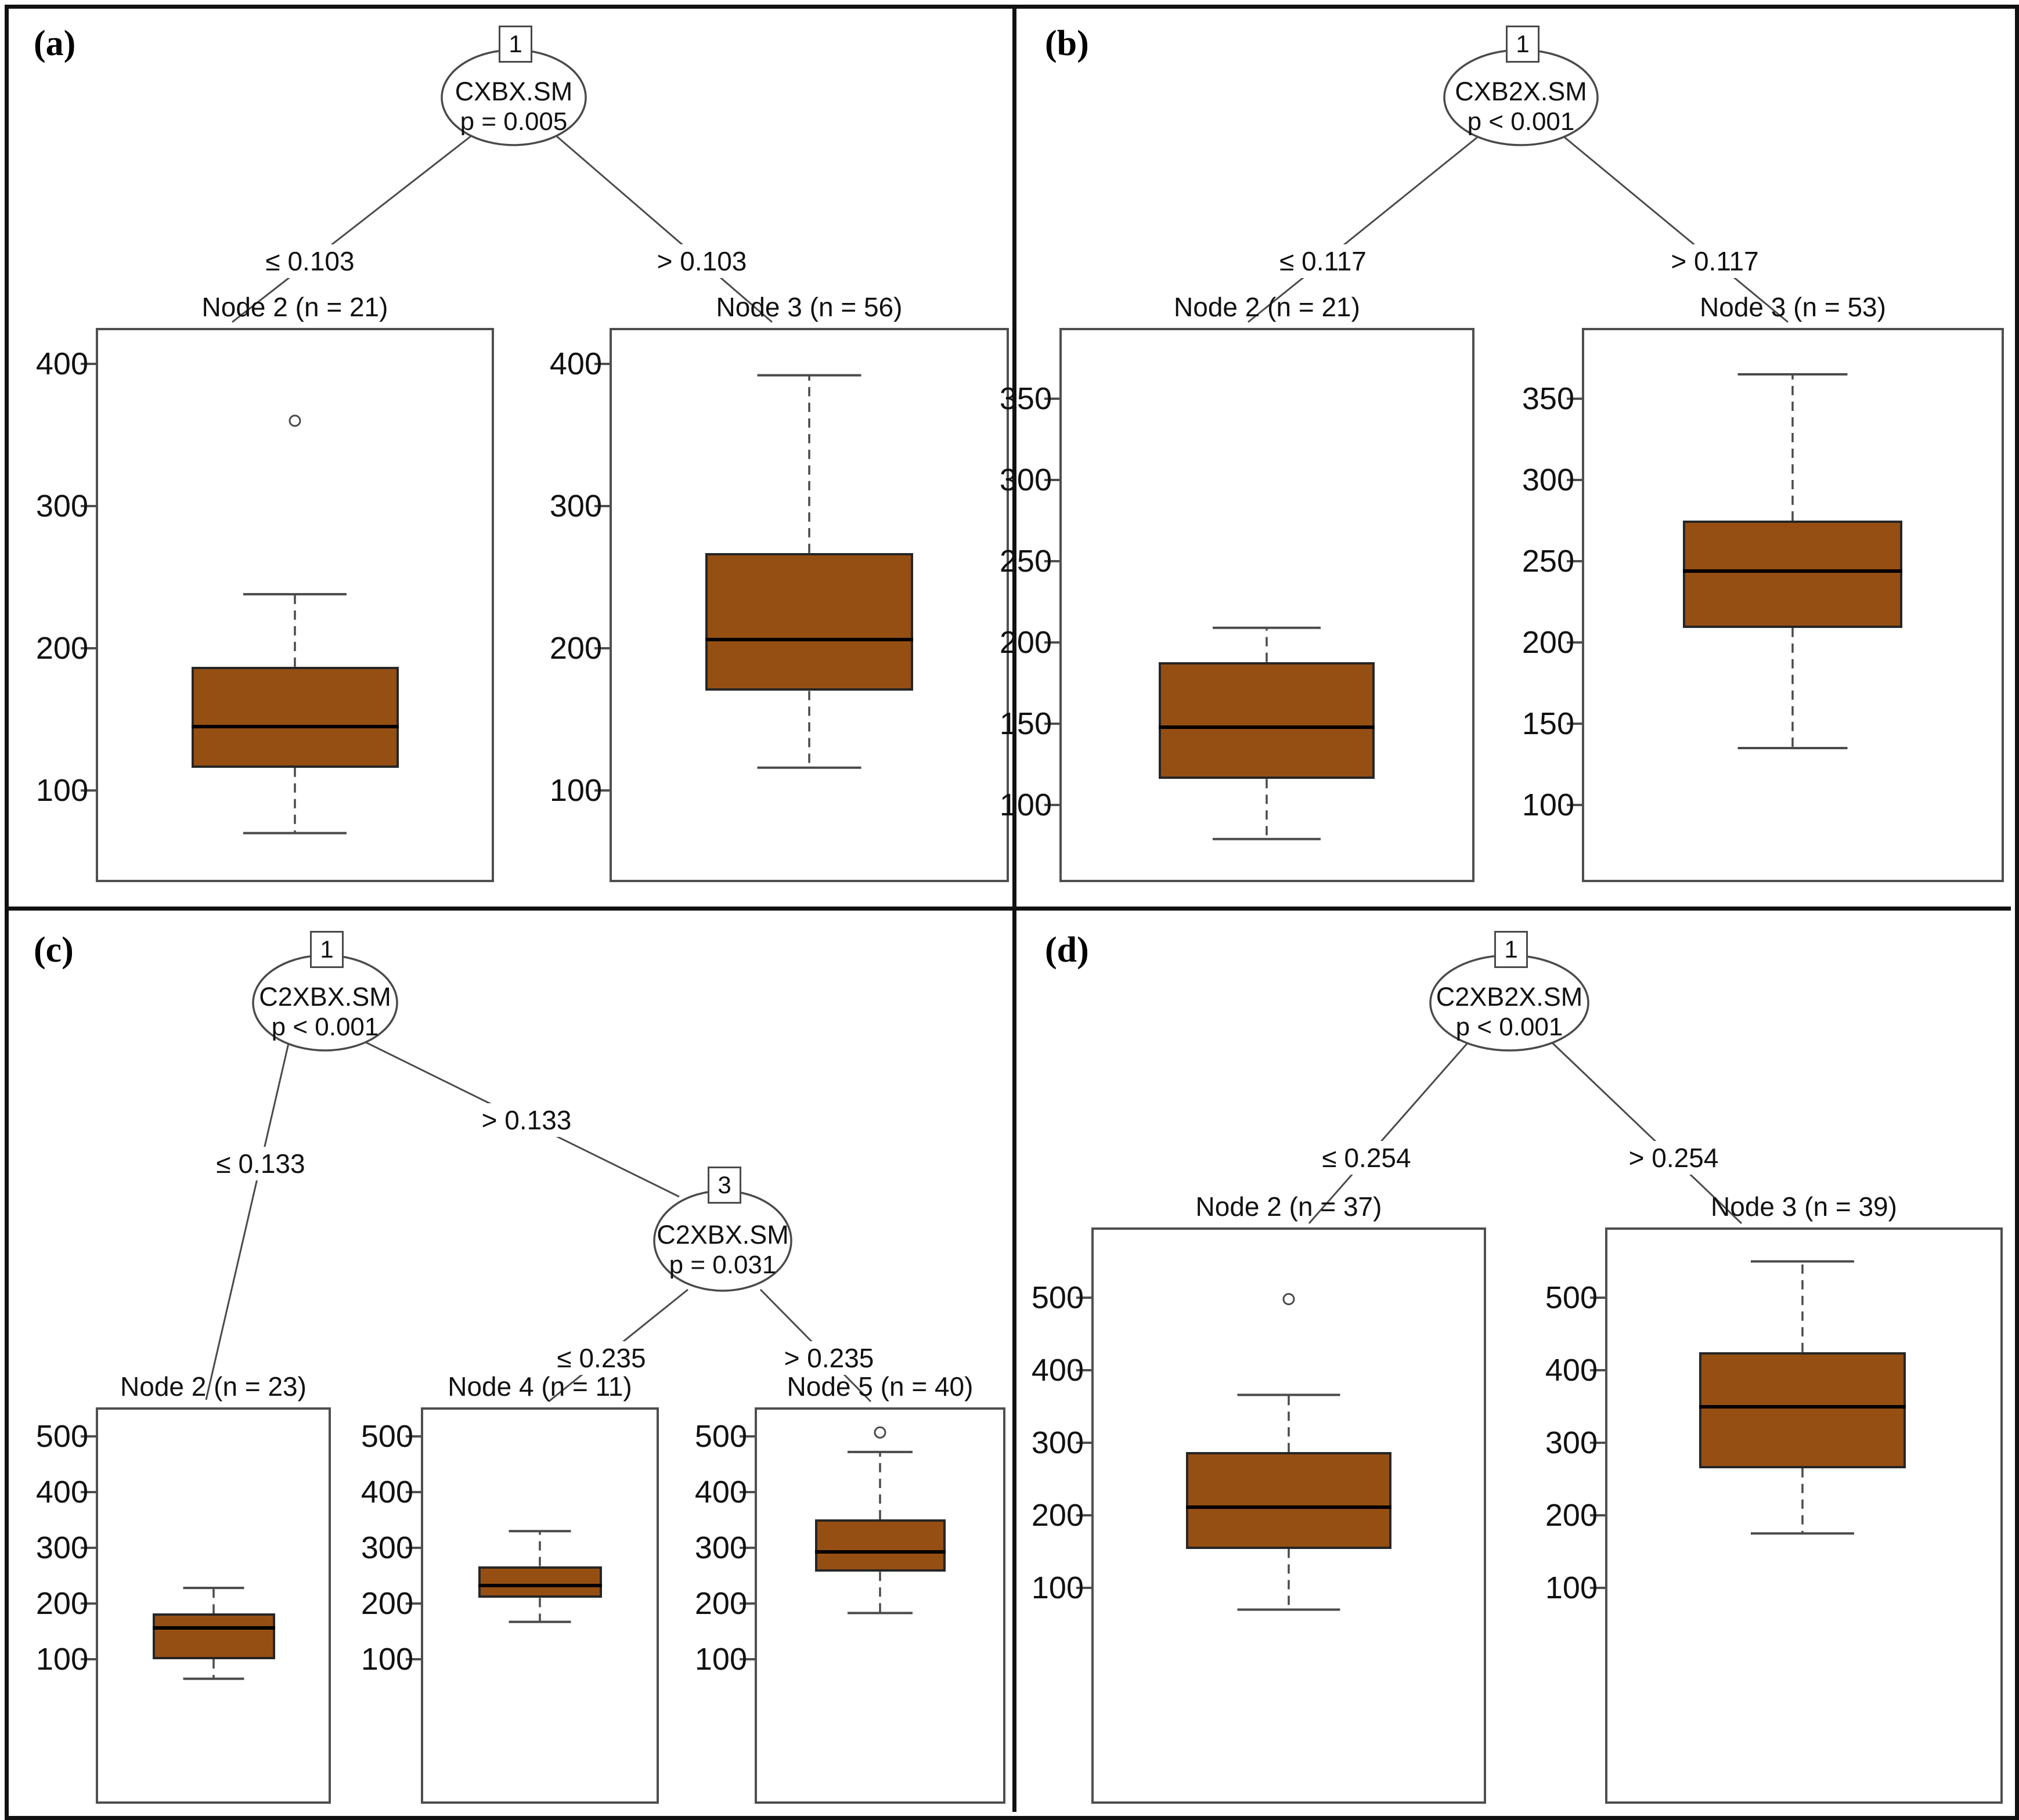 The image size is (2019, 1820). I want to click on p-value-label: p = 0.005, so click(514, 122).